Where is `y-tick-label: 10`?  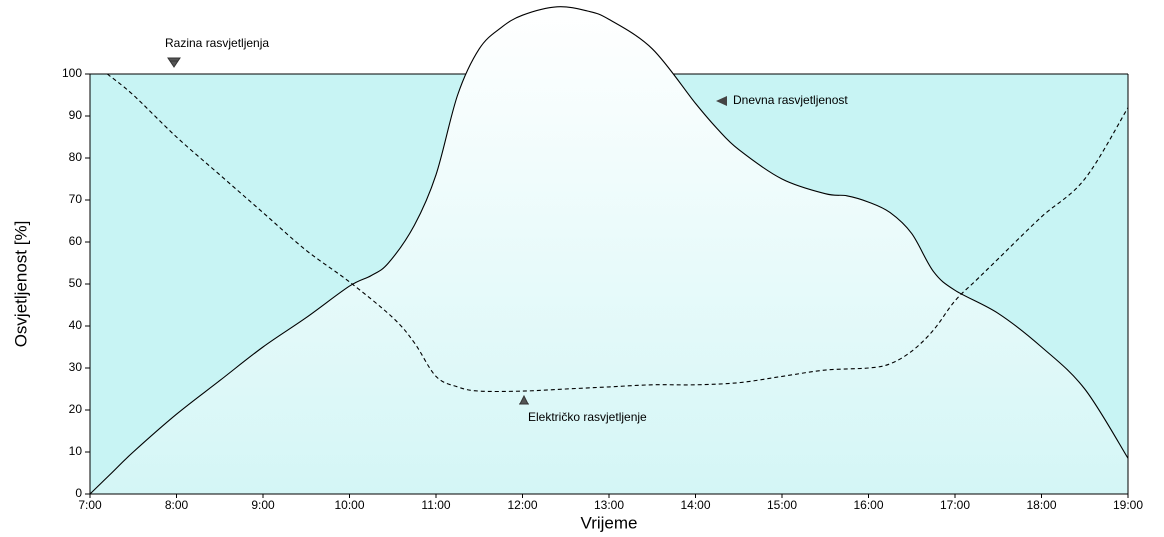 y-tick-label: 10 is located at coordinates (76, 451).